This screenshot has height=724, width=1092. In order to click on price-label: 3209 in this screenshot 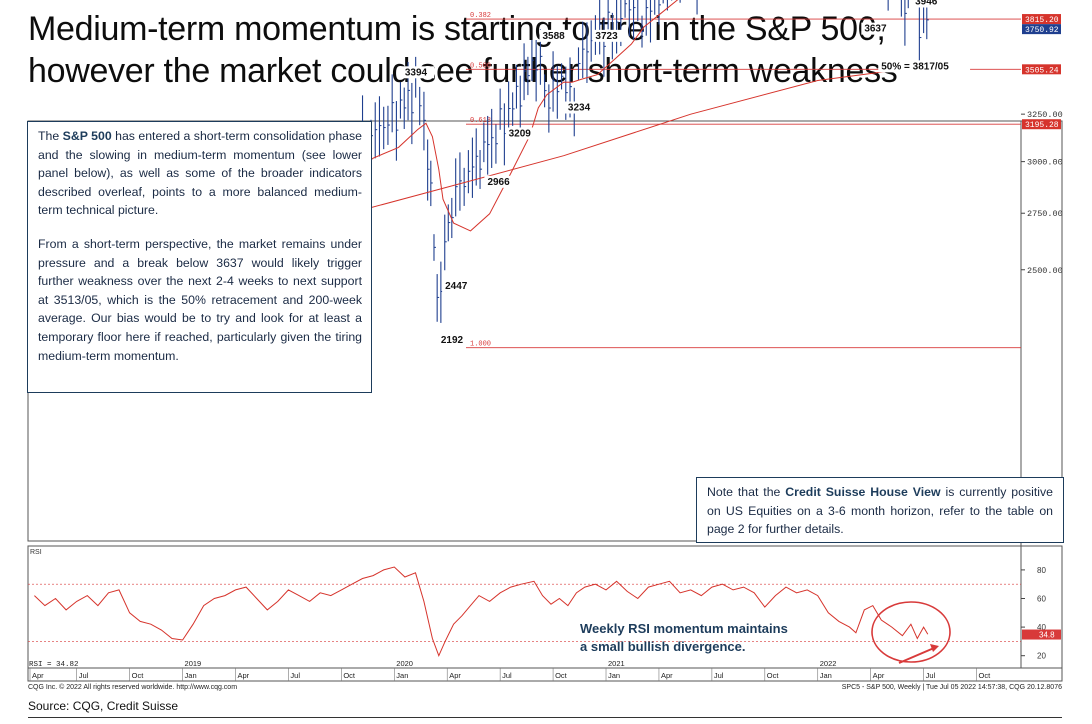, I will do `click(520, 133)`.